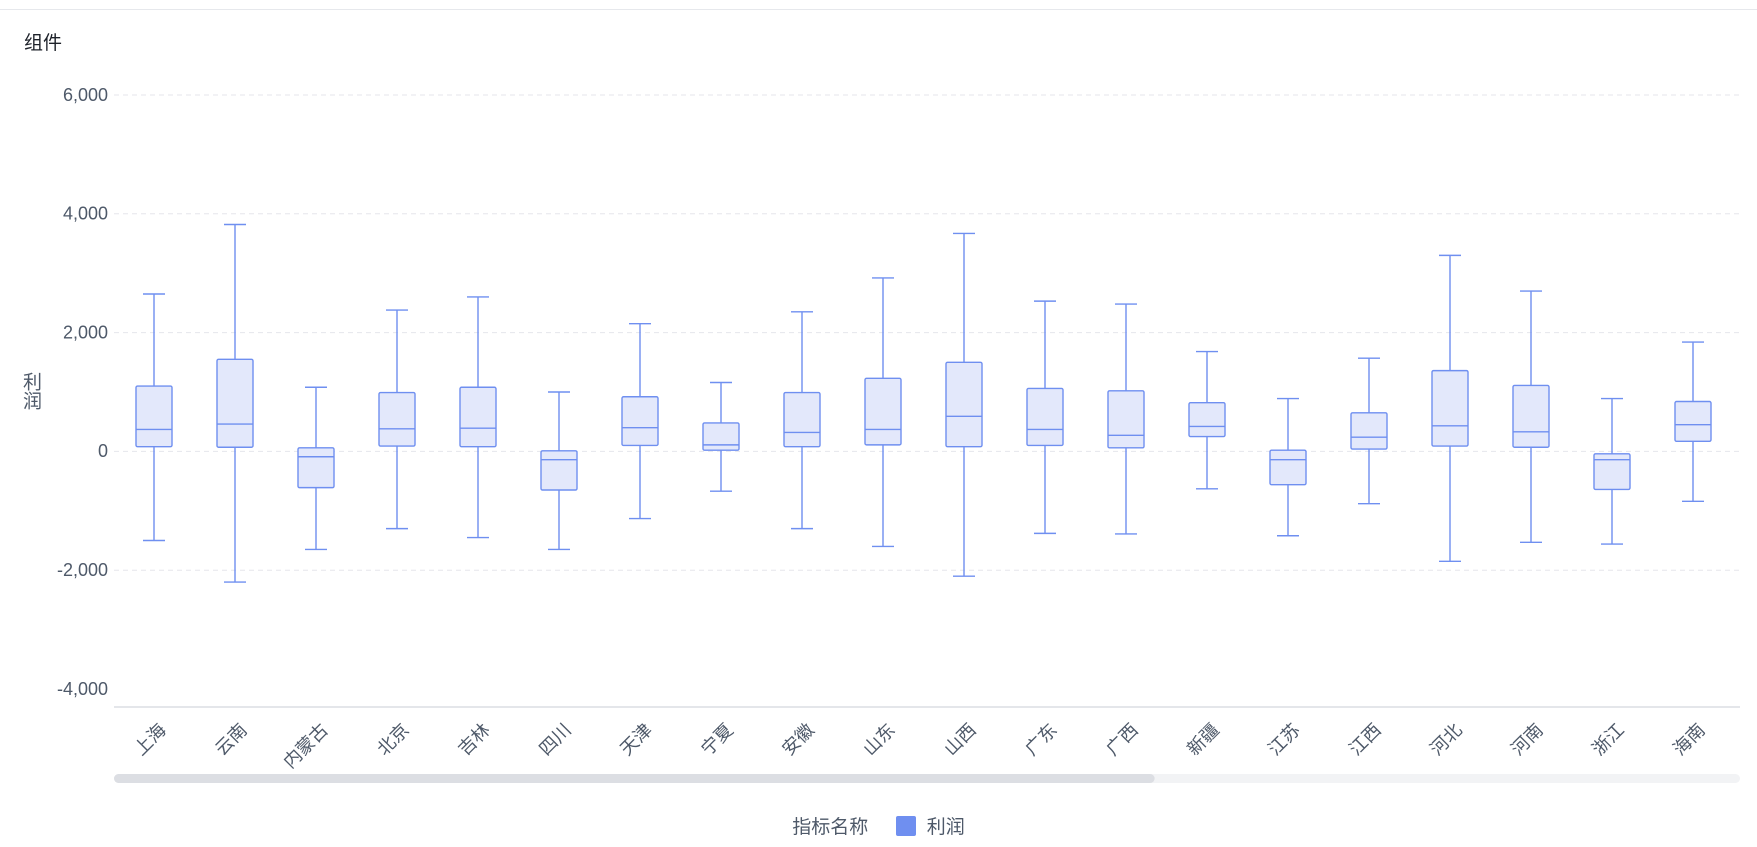  What do you see at coordinates (1527, 740) in the screenshot?
I see `x-tick-label: 河南` at bounding box center [1527, 740].